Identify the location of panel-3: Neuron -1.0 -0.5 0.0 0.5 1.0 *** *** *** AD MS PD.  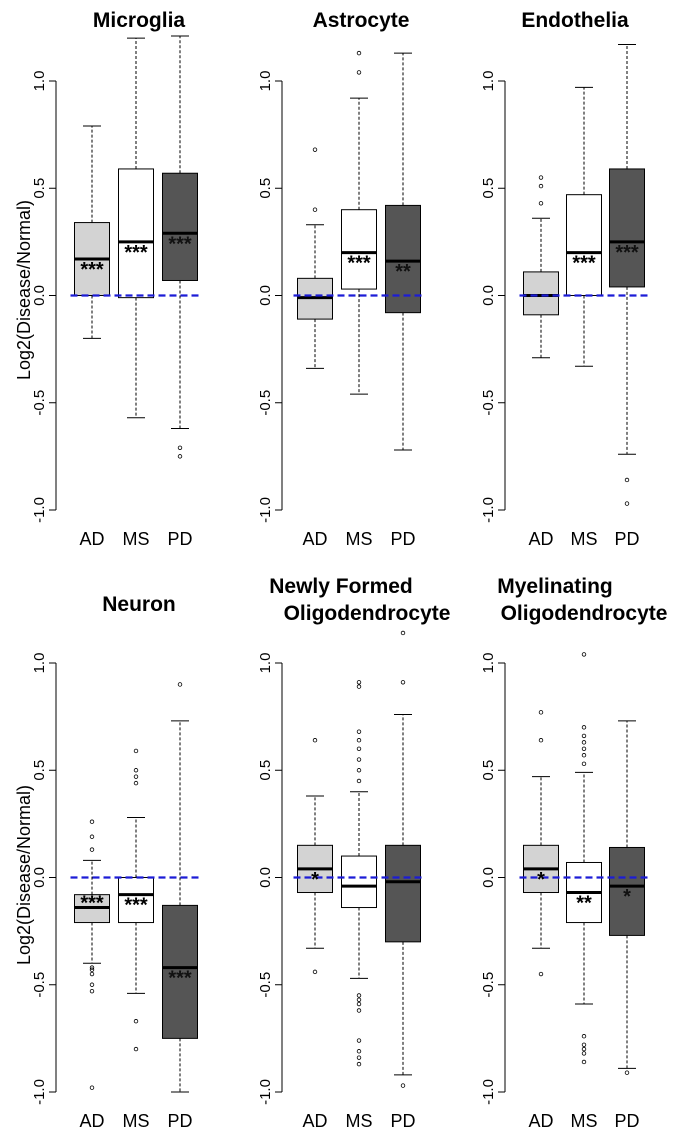
(116, 862).